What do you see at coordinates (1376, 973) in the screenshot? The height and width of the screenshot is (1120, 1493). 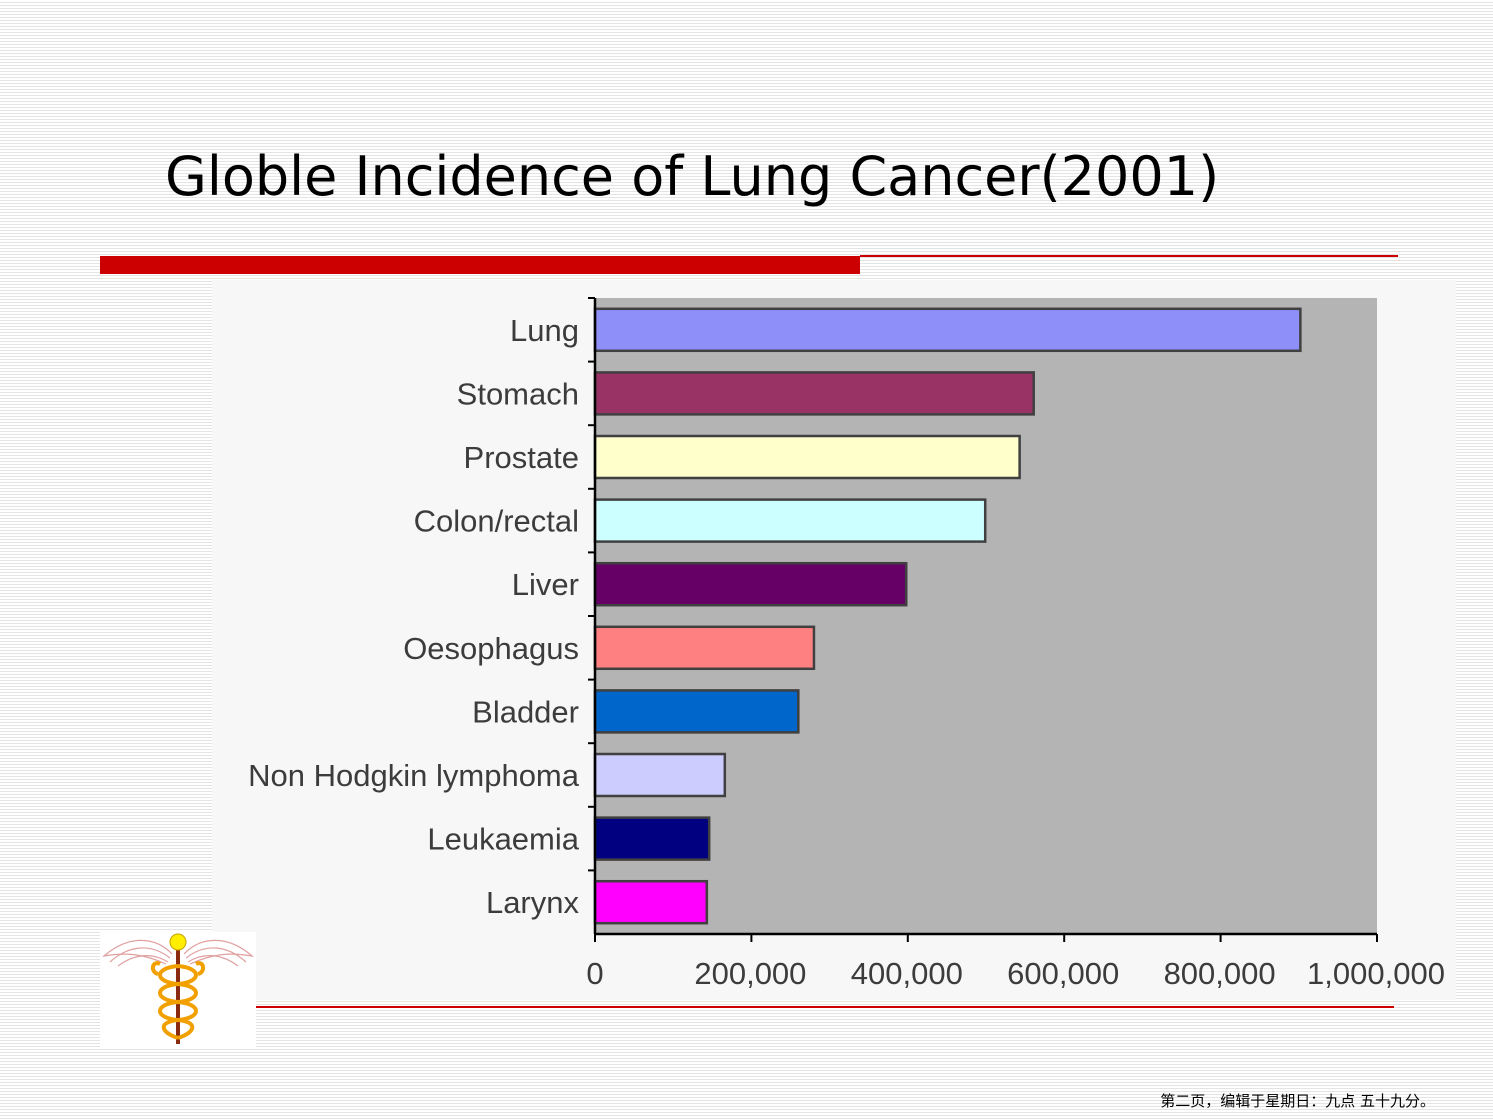 I see `x-tick-label: 1,000,000` at bounding box center [1376, 973].